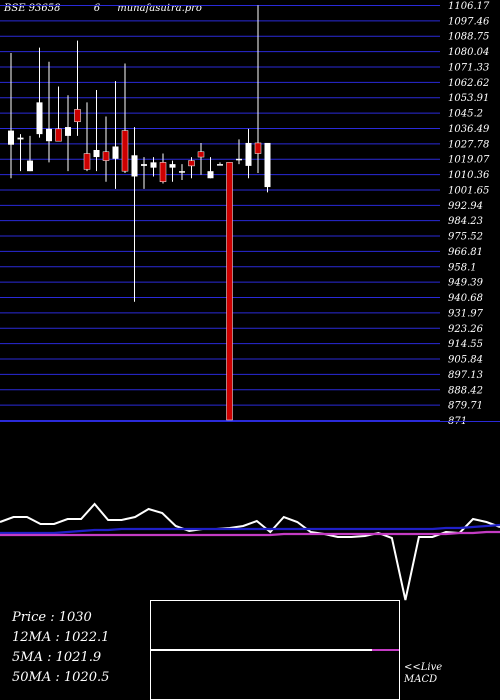 The width and height of the screenshot is (500, 700). What do you see at coordinates (469, 6) in the screenshot?
I see `price-tick-label: 1106.17` at bounding box center [469, 6].